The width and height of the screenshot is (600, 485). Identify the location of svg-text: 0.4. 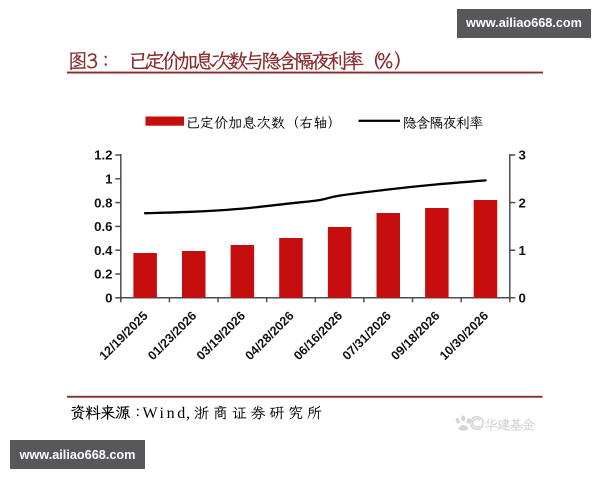
(103, 250).